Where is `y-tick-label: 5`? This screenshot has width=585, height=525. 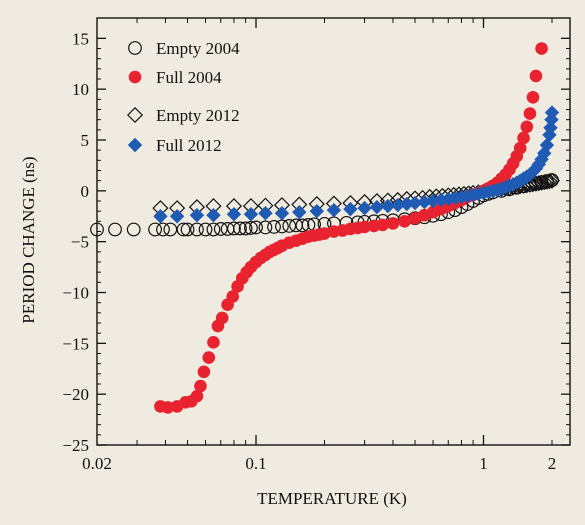 y-tick-label: 5 is located at coordinates (85, 140).